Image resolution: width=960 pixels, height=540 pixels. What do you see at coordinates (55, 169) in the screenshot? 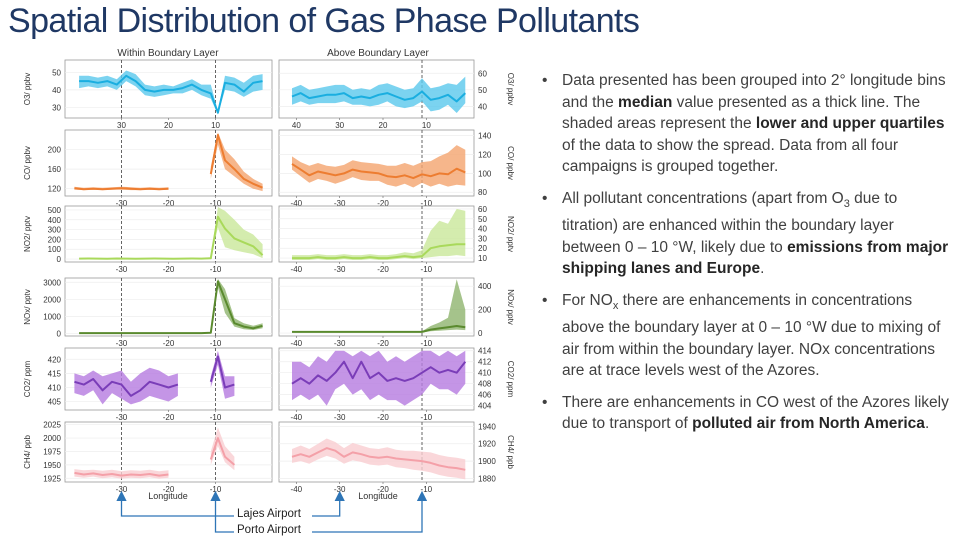
I see `y-tick-label: 160` at bounding box center [55, 169].